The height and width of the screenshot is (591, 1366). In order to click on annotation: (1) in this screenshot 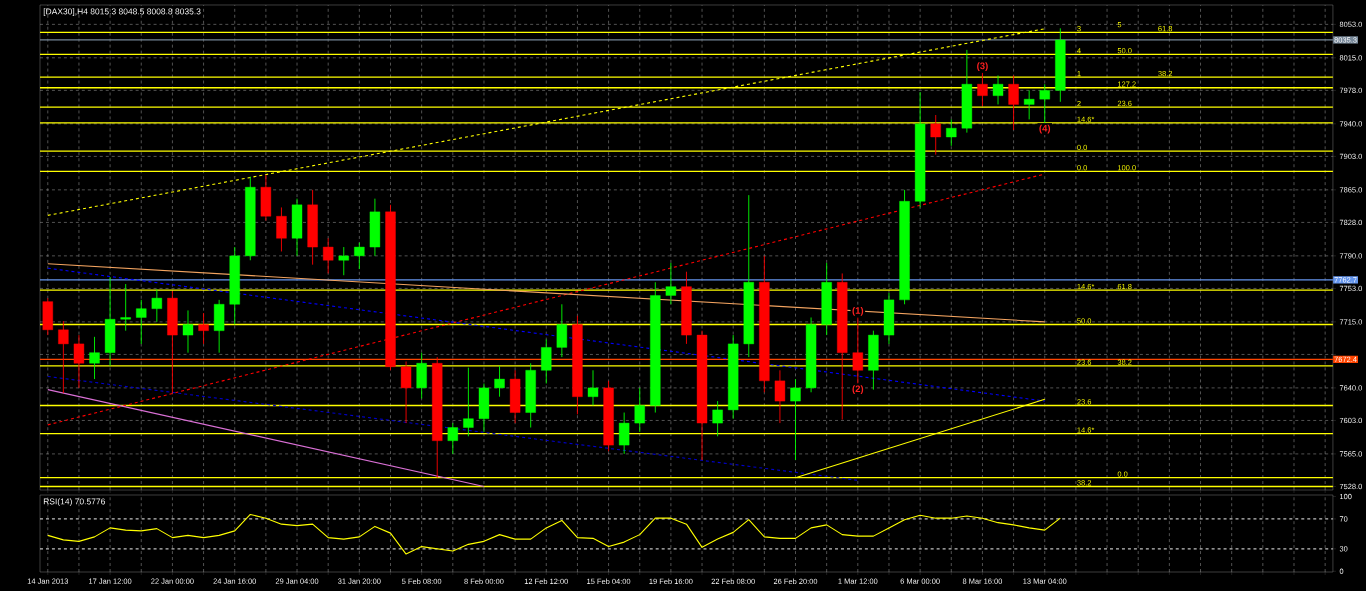, I will do `click(858, 311)`.